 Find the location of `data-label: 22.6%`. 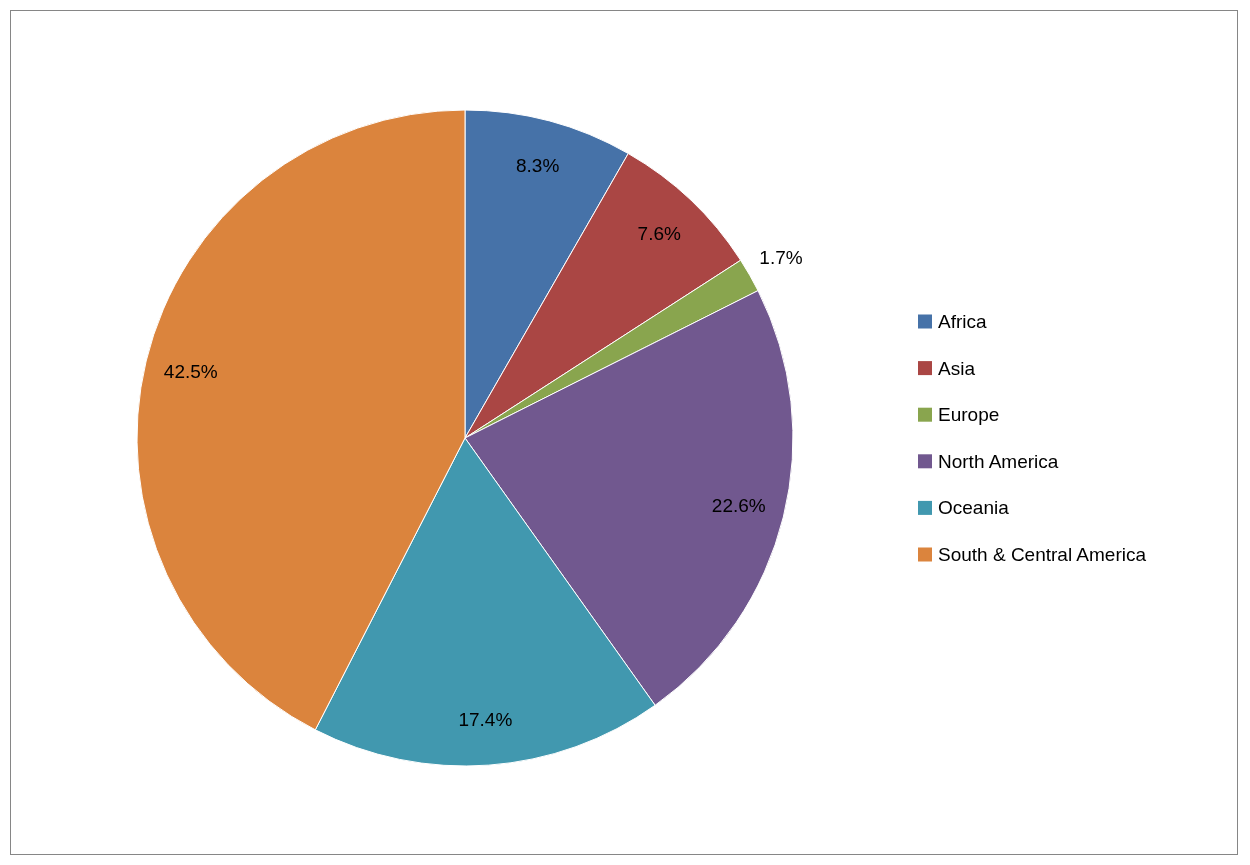

data-label: 22.6% is located at coordinates (738, 506).